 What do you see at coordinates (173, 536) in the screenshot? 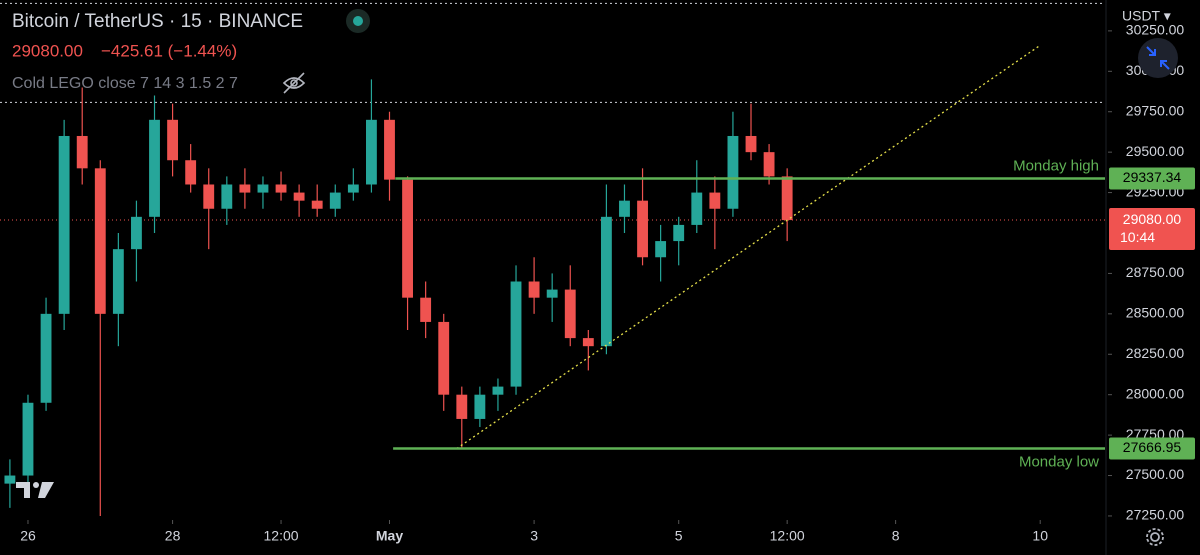
I see `x-tick-label: 28` at bounding box center [173, 536].